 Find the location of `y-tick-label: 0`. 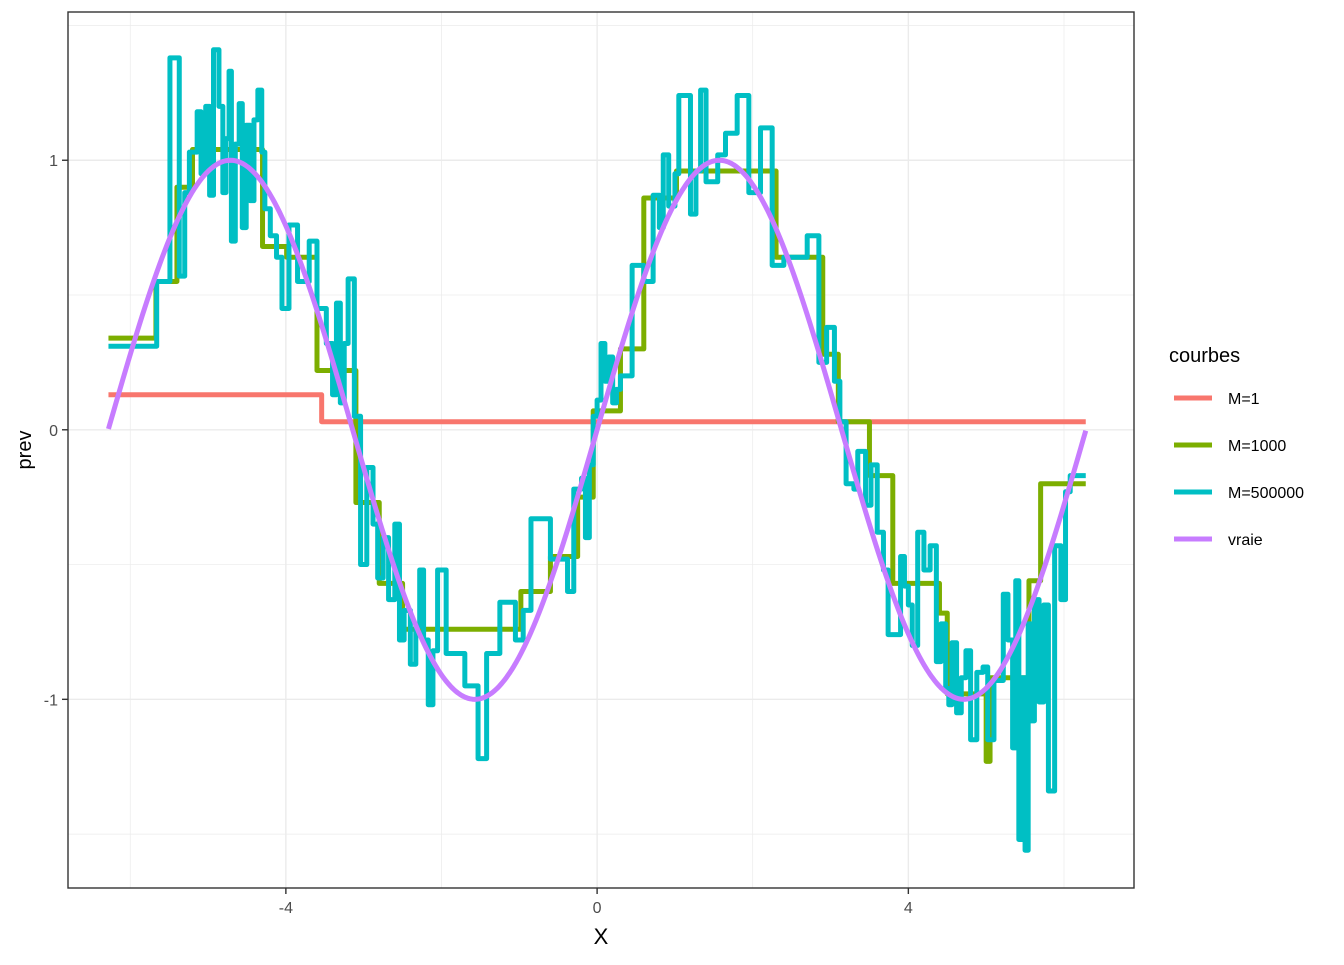

y-tick-label: 0 is located at coordinates (53, 431).